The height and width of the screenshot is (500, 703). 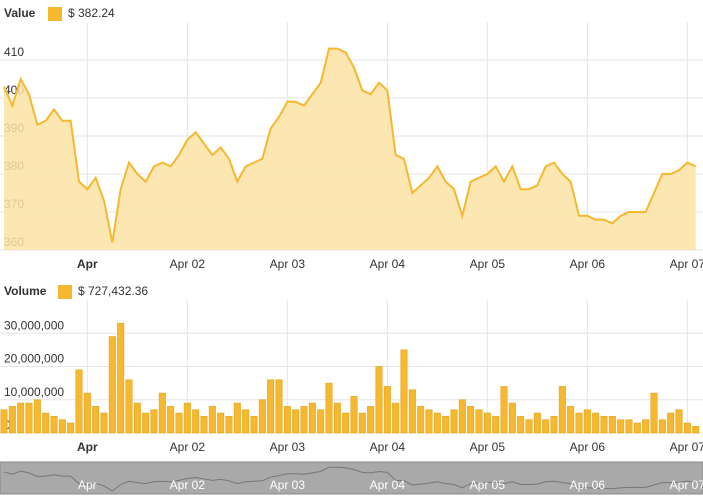 What do you see at coordinates (34, 325) in the screenshot?
I see `y-tick-label: 30,000,000` at bounding box center [34, 325].